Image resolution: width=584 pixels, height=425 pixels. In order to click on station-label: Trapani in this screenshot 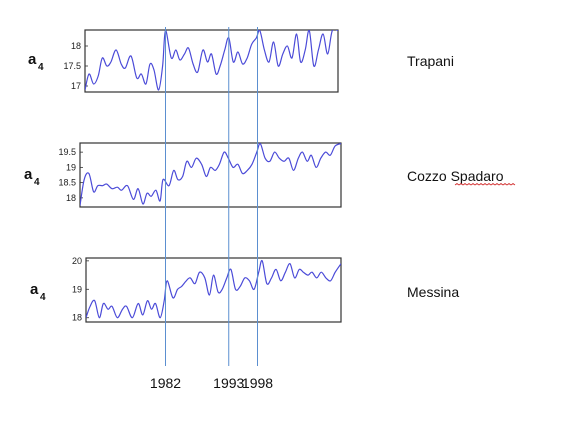, I will do `click(430, 61)`.